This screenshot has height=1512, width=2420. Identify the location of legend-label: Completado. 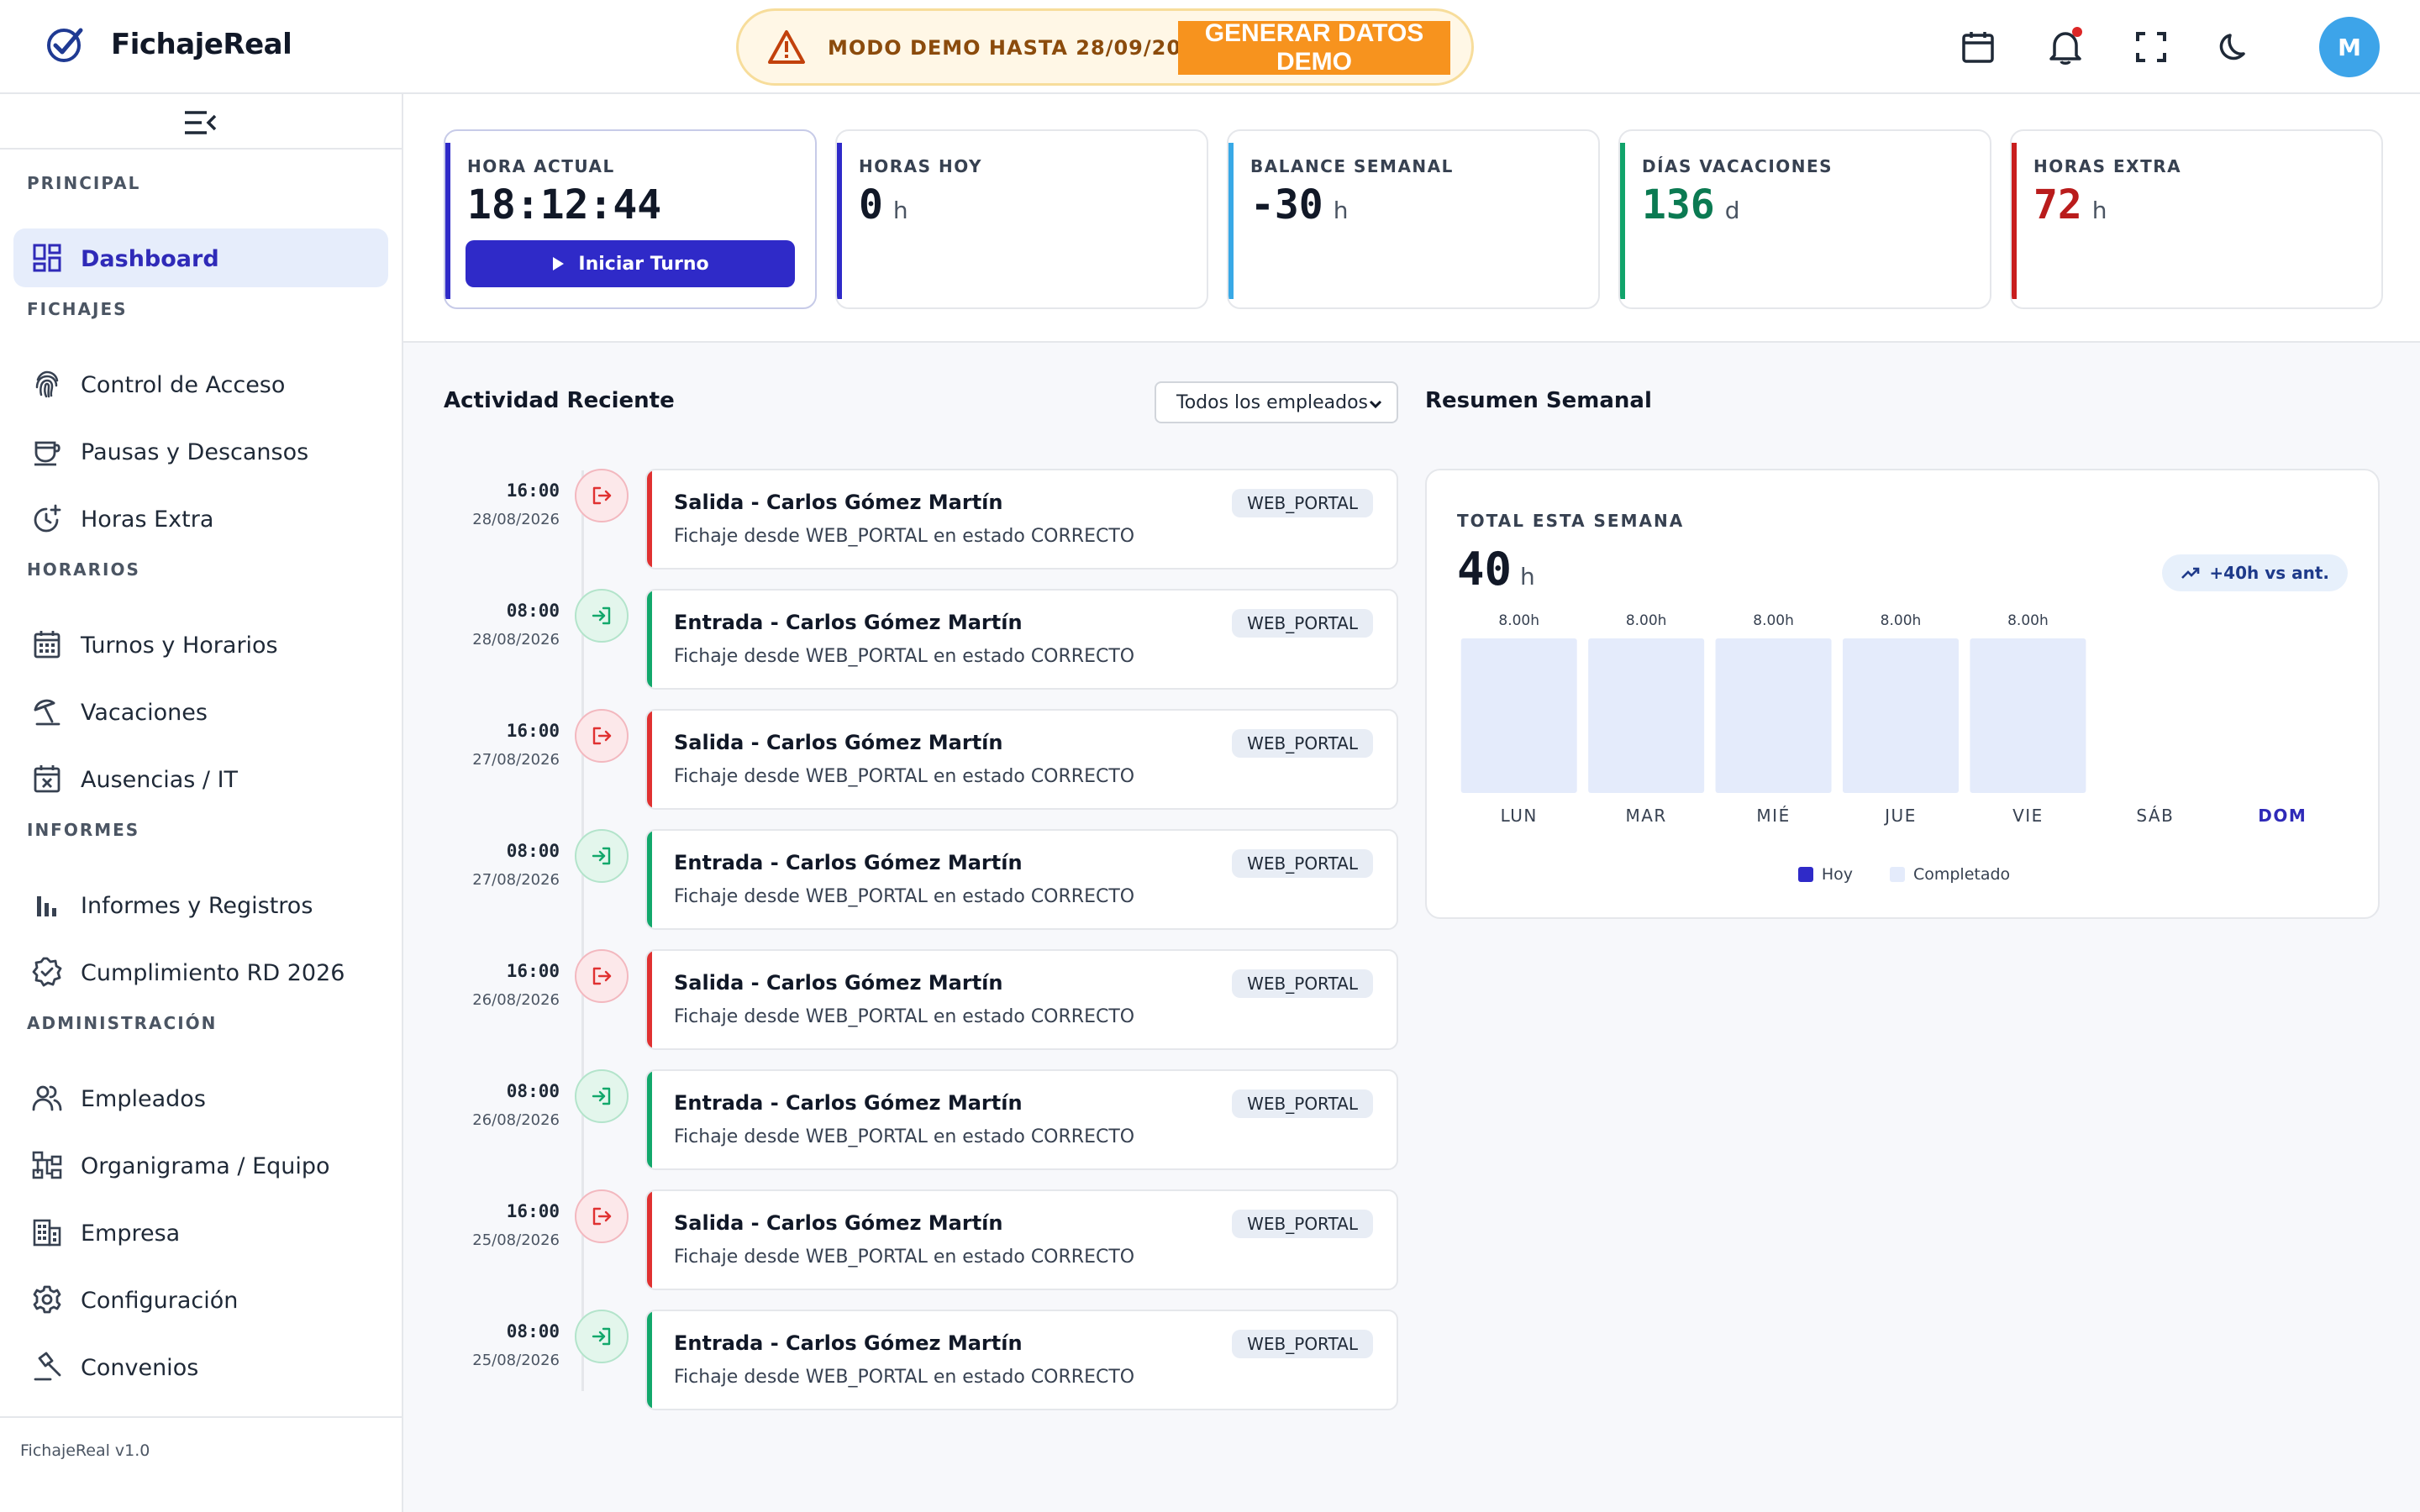
(1962, 874).